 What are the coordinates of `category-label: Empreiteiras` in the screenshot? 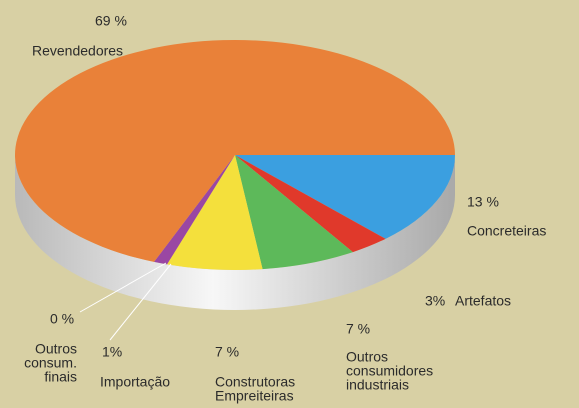 It's located at (254, 396).